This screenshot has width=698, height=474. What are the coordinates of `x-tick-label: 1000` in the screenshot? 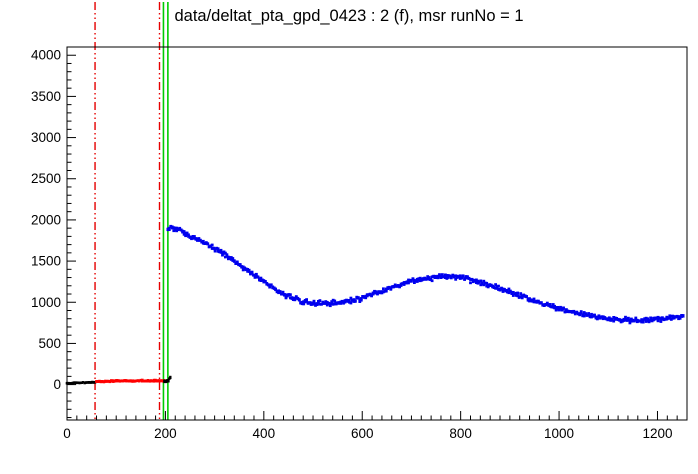 It's located at (559, 433).